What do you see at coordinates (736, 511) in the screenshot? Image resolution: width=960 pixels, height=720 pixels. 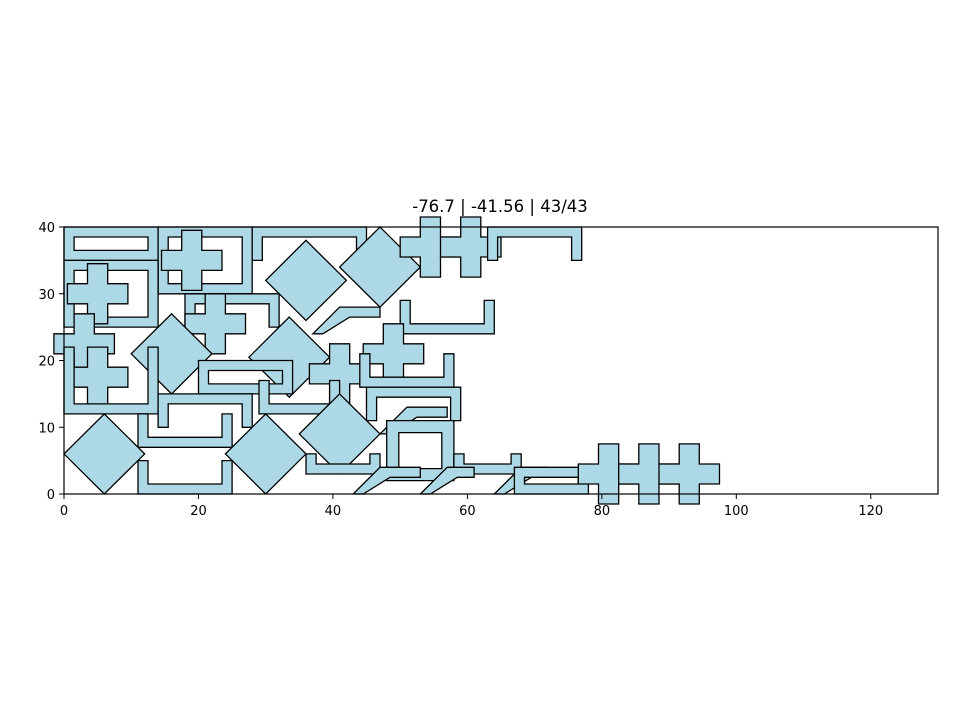 I see `x-tick-label: 100` at bounding box center [736, 511].